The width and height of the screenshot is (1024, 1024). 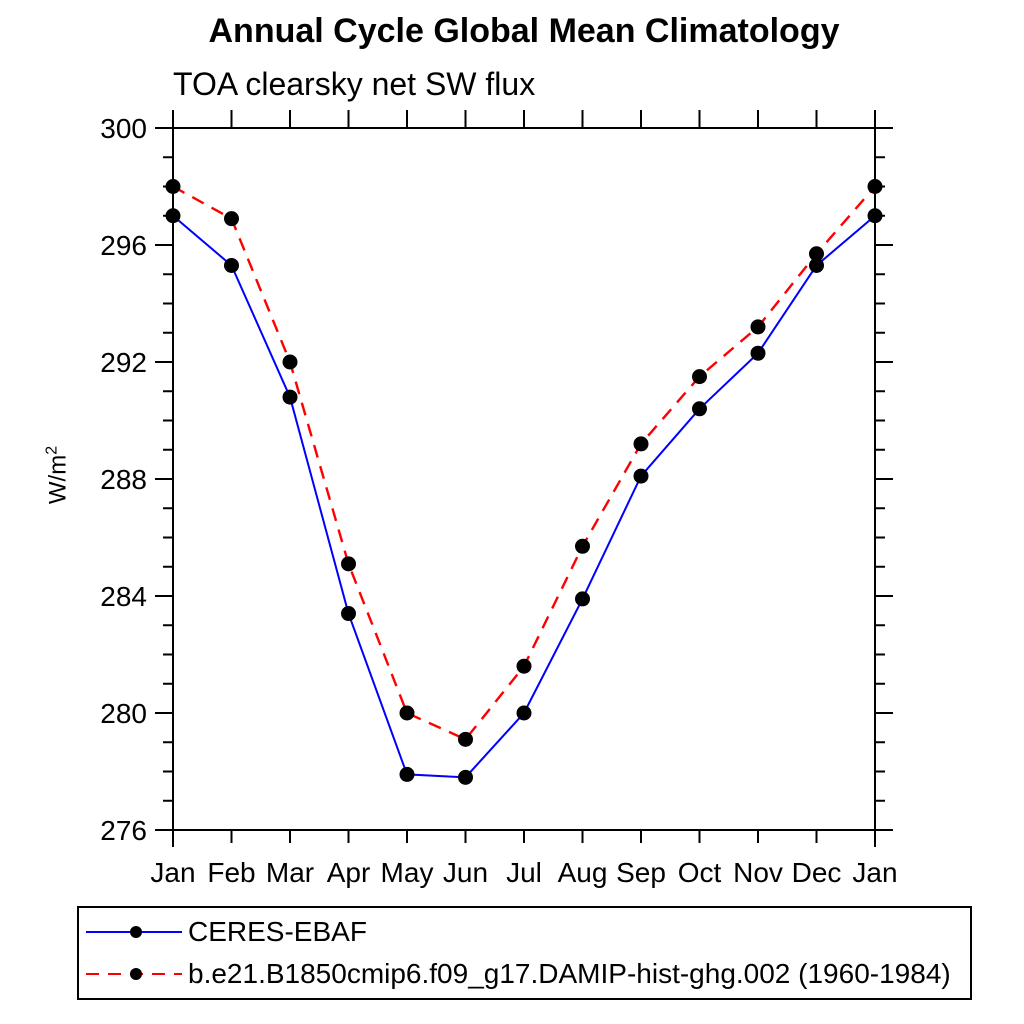 What do you see at coordinates (700, 872) in the screenshot?
I see `x-tick-label: Oct` at bounding box center [700, 872].